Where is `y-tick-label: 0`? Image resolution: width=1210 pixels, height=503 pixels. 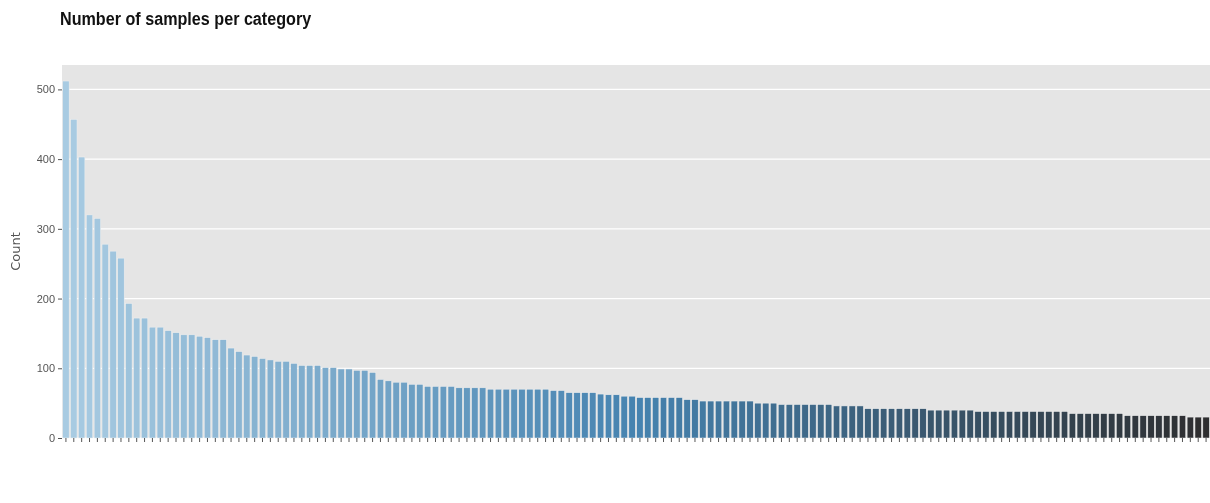
y-tick-label: 0 is located at coordinates (51, 438).